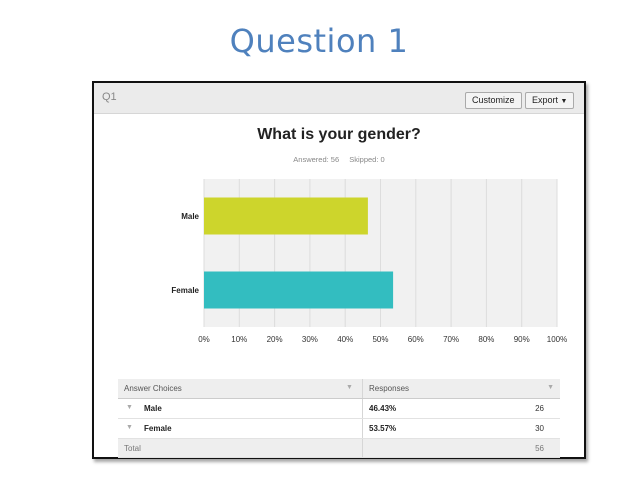 The image size is (638, 479). Describe the element at coordinates (190, 216) in the screenshot. I see `category-label: Male` at that location.